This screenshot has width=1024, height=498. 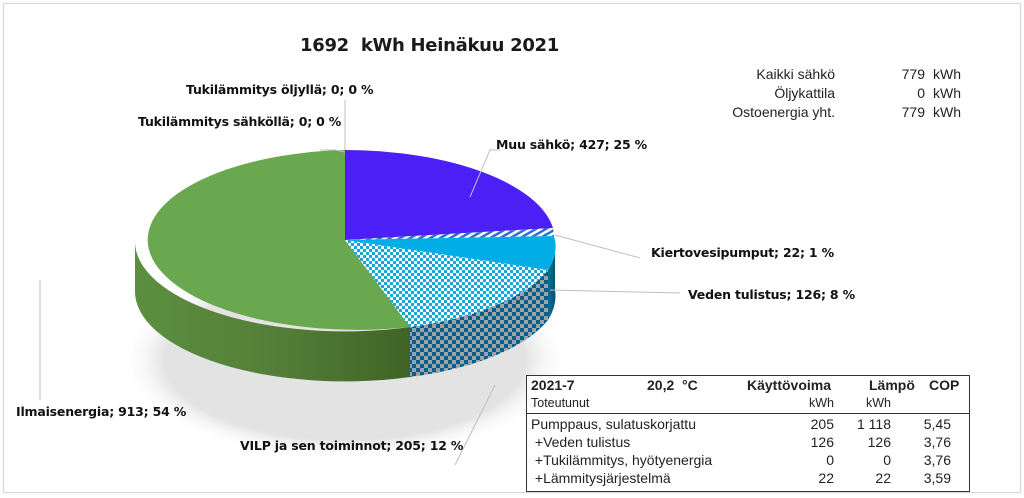 I want to click on row-label: +Lämmitysjärjestelmä, so click(x=601, y=478).